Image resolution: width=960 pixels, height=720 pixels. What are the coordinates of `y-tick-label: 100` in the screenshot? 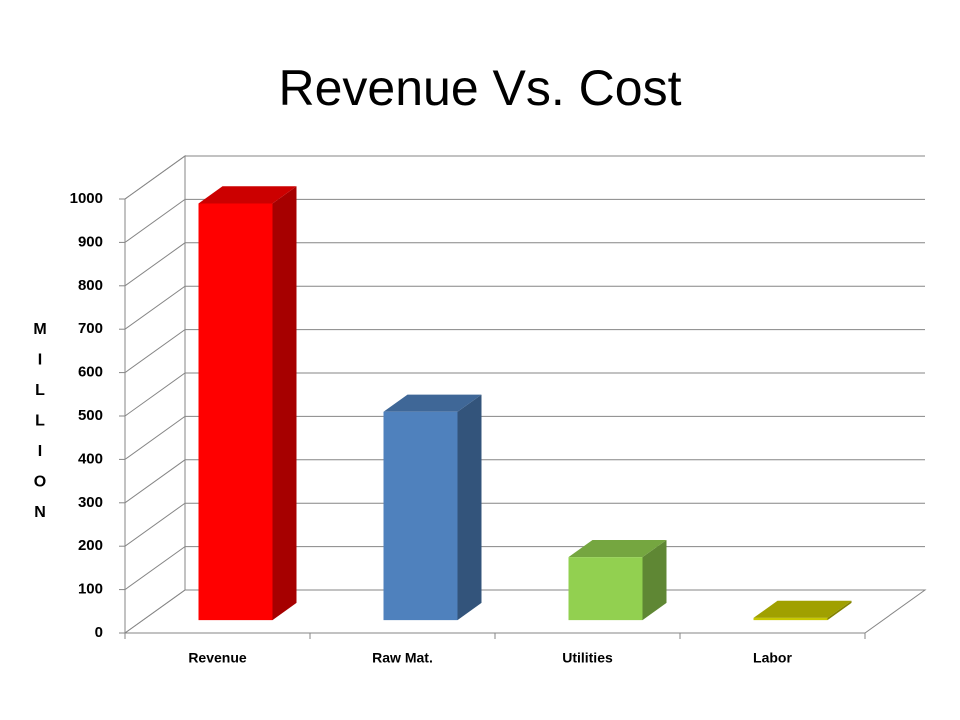 It's located at (90, 589).